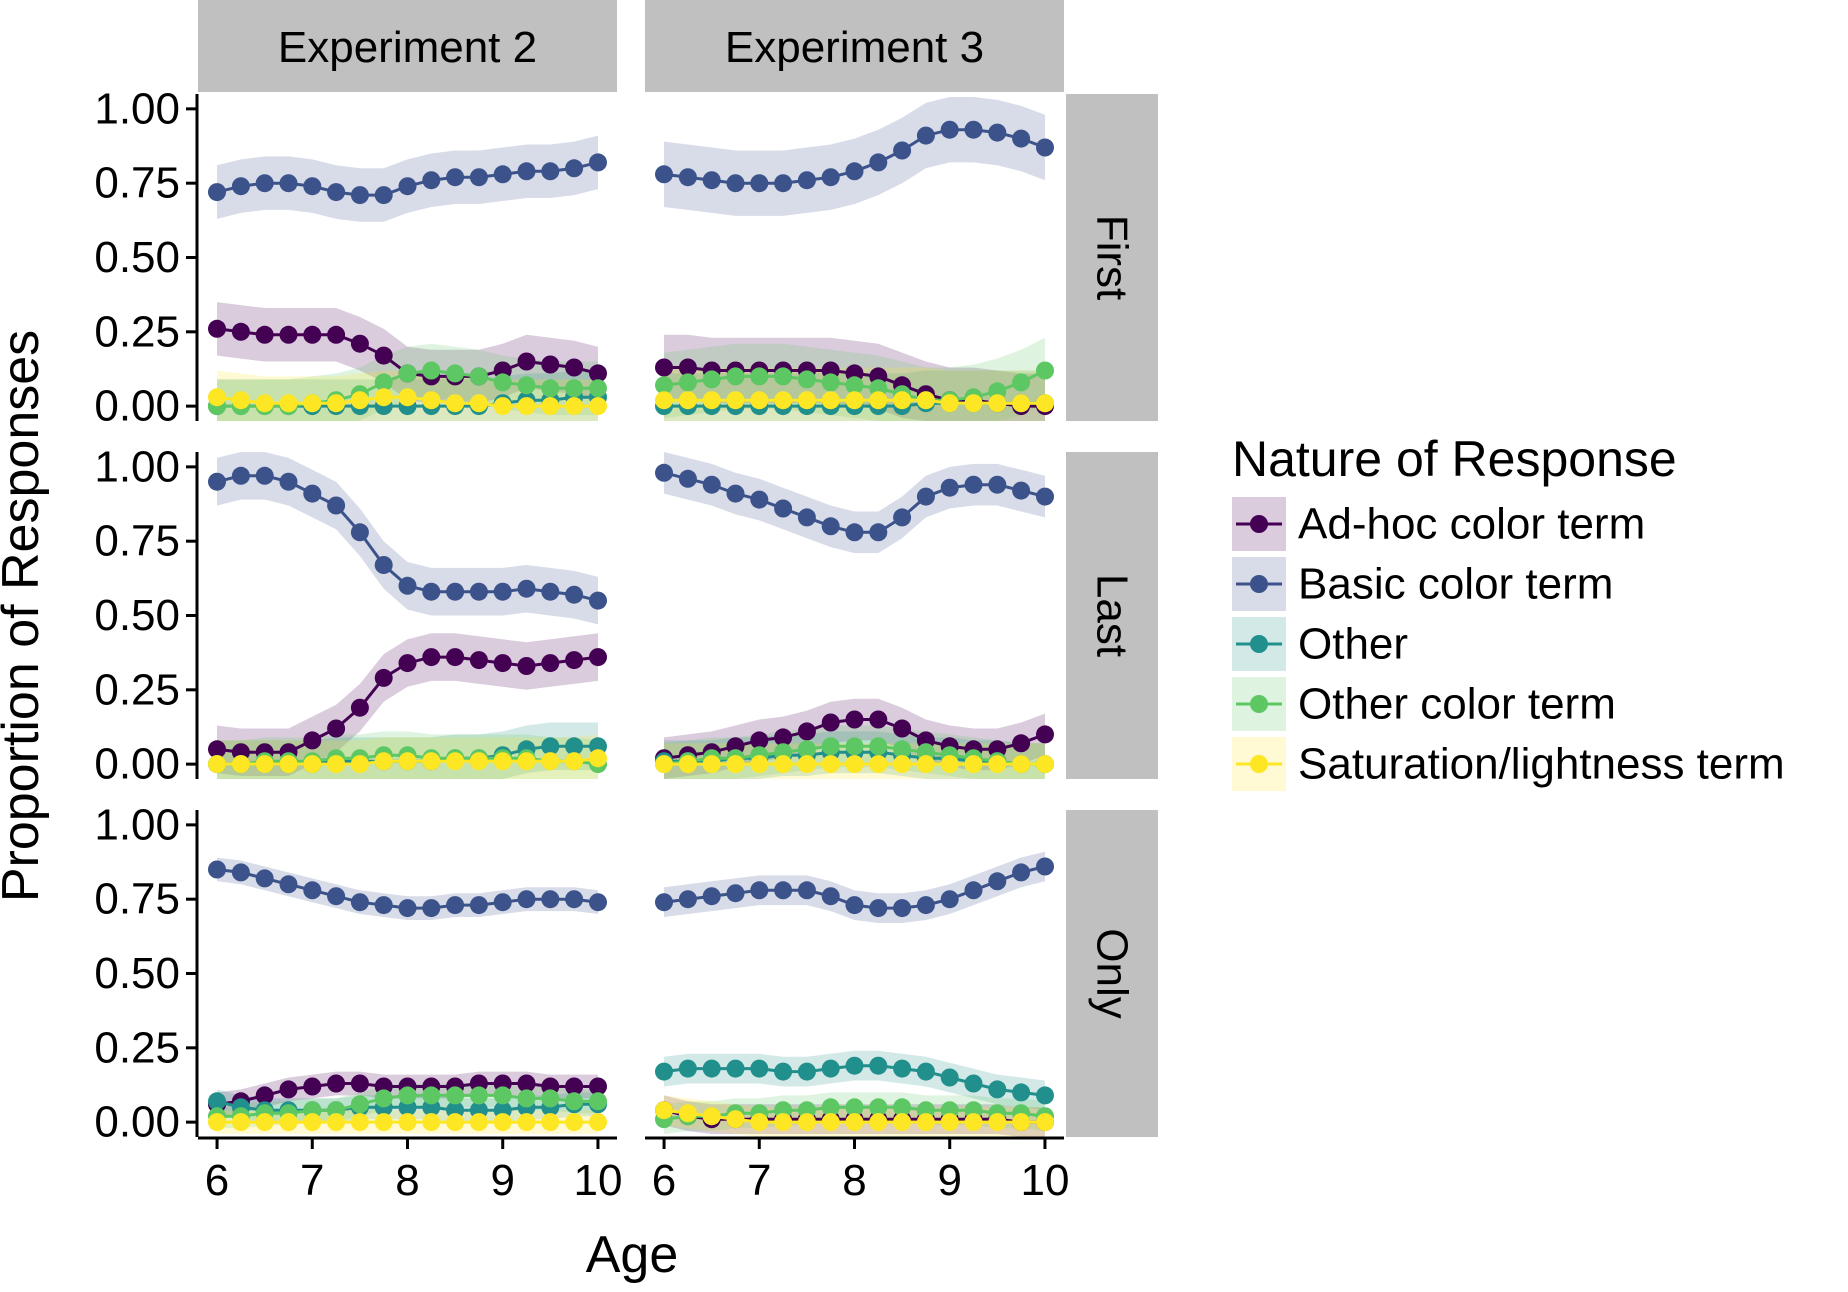 The image size is (1848, 1292). I want to click on legend-item-basic-color-term: Basic color term, so click(1422, 584).